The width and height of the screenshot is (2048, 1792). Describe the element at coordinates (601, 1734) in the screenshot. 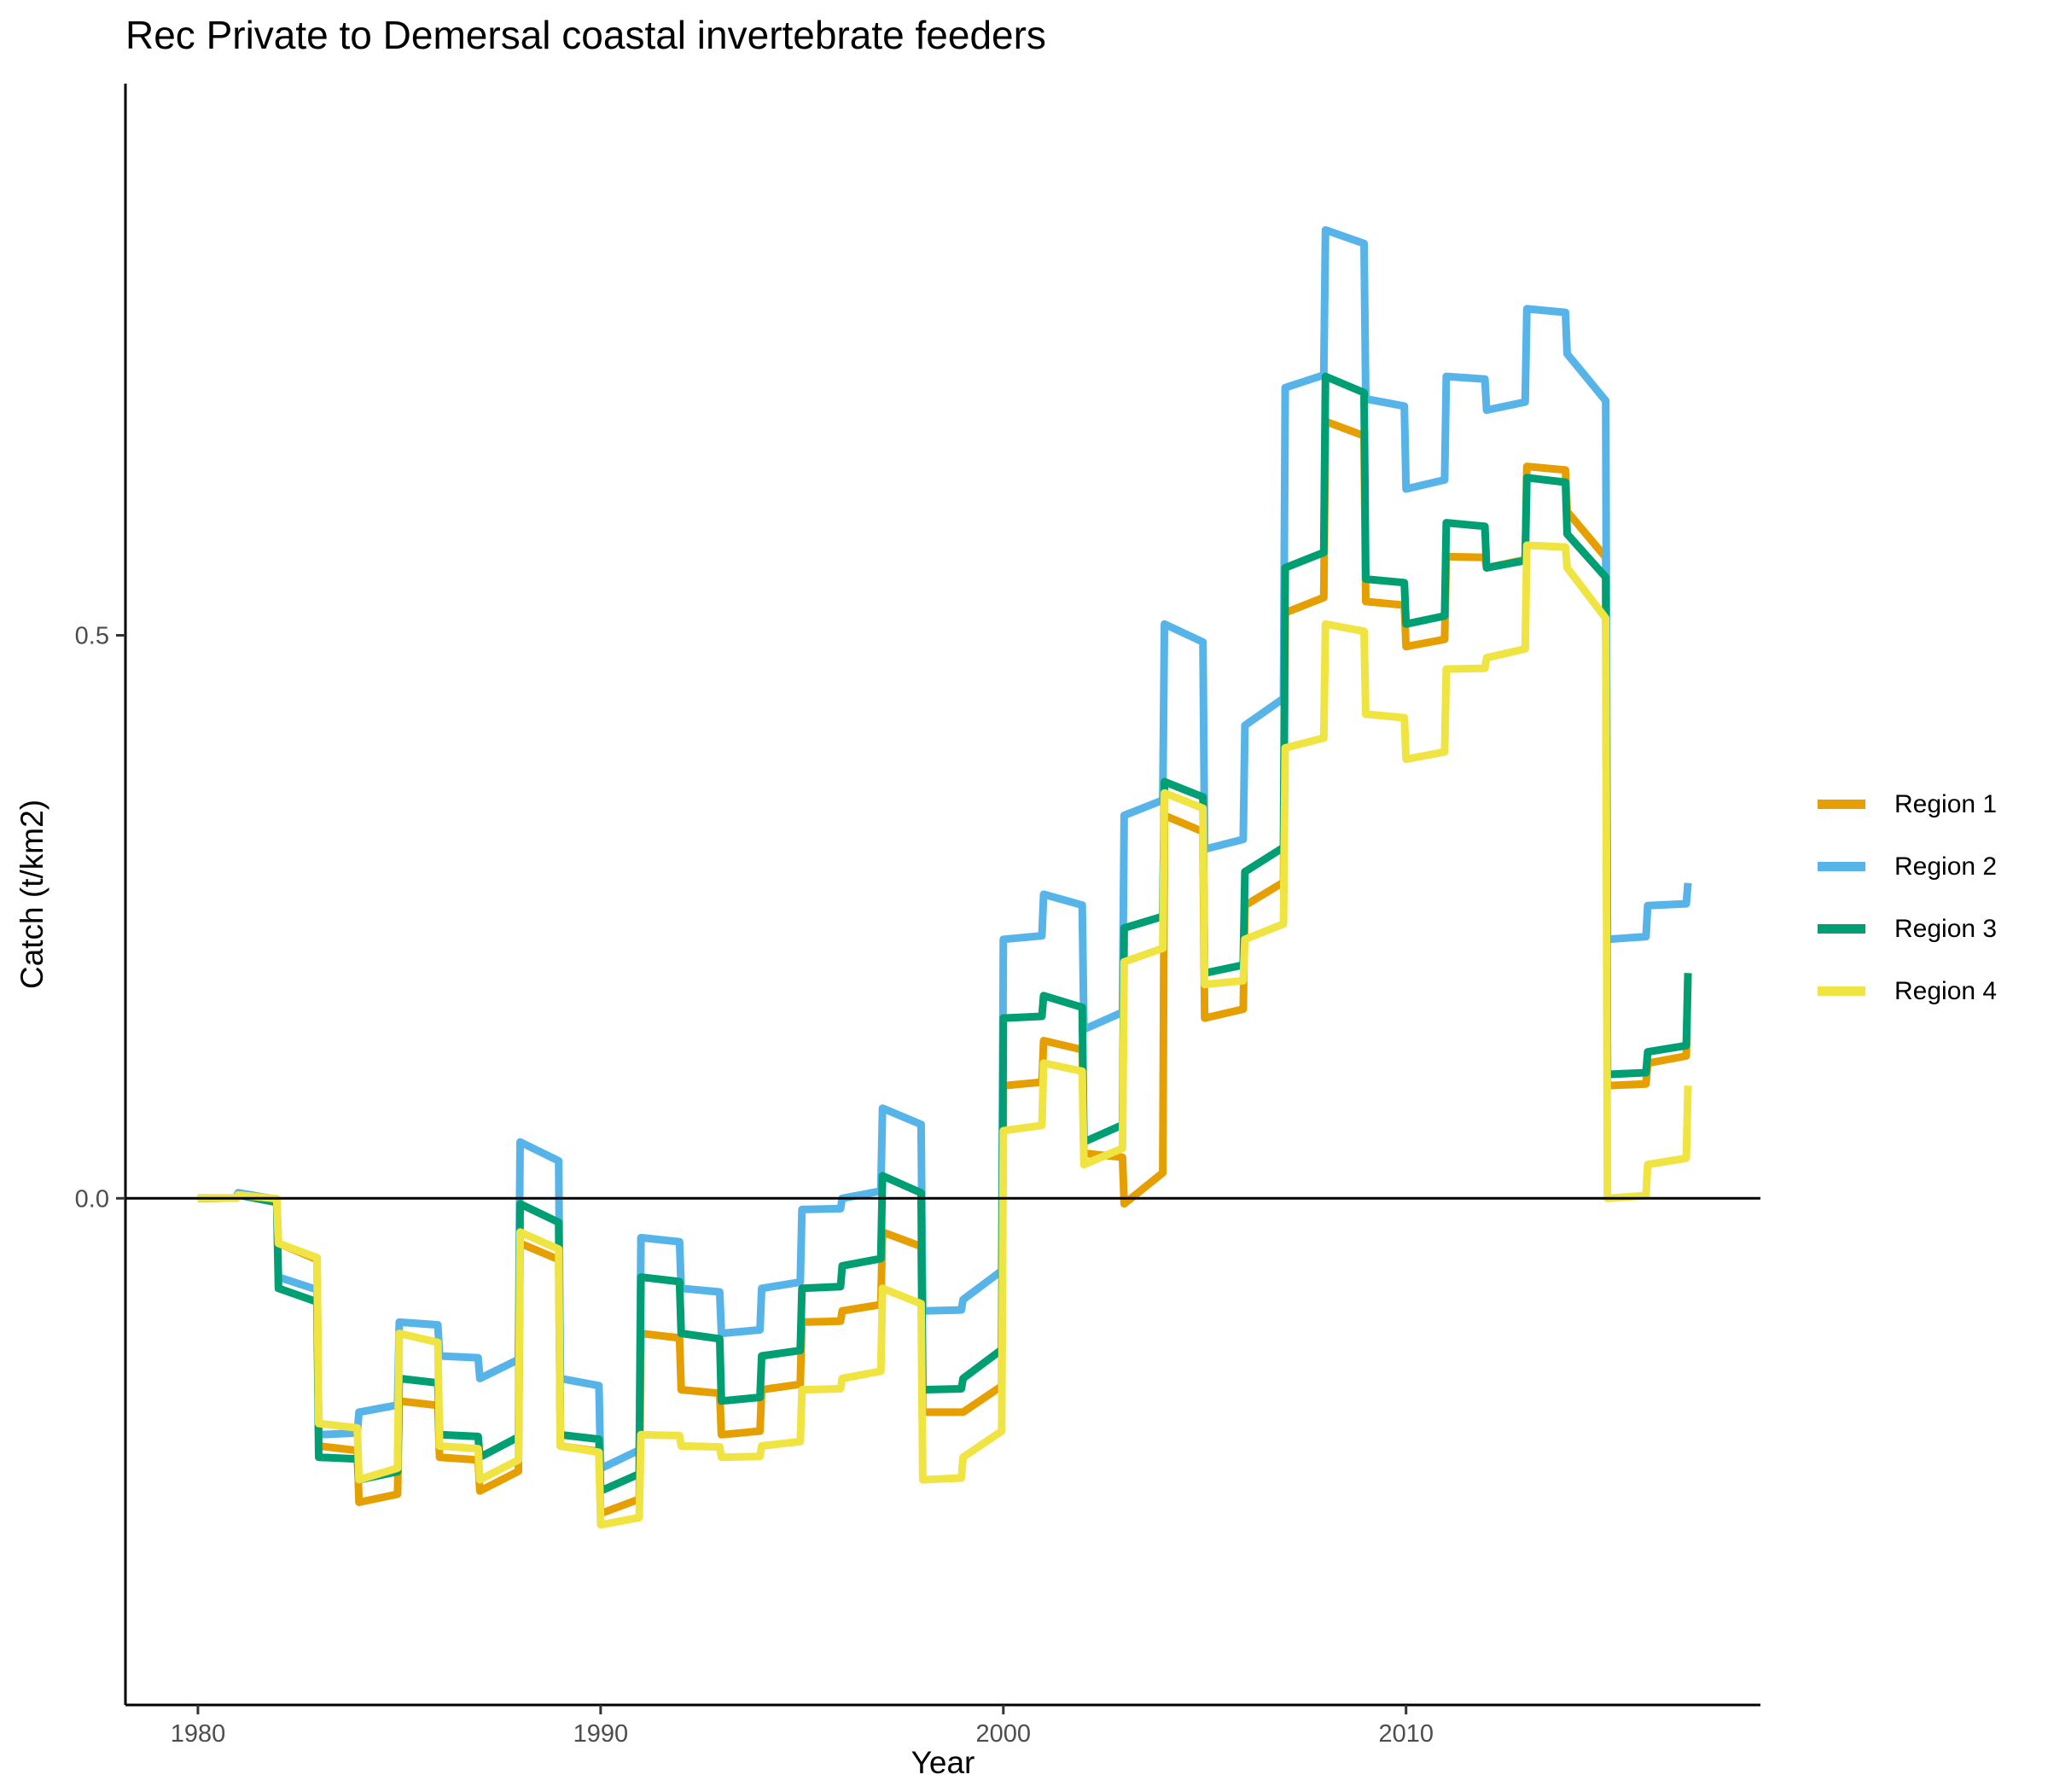

I see `x-tick-label: 1990` at that location.